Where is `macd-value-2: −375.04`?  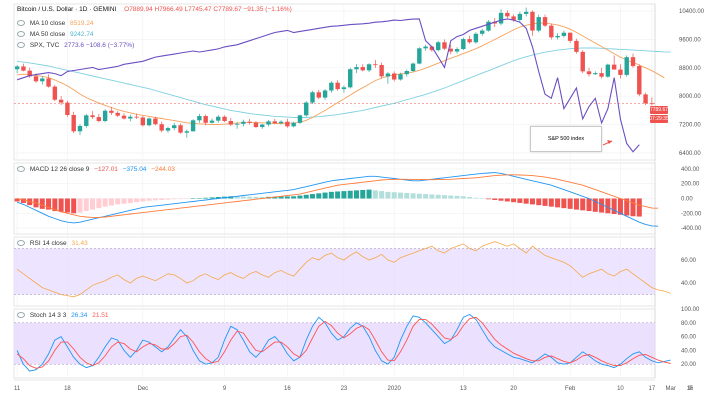 macd-value-2: −375.04 is located at coordinates (134, 169).